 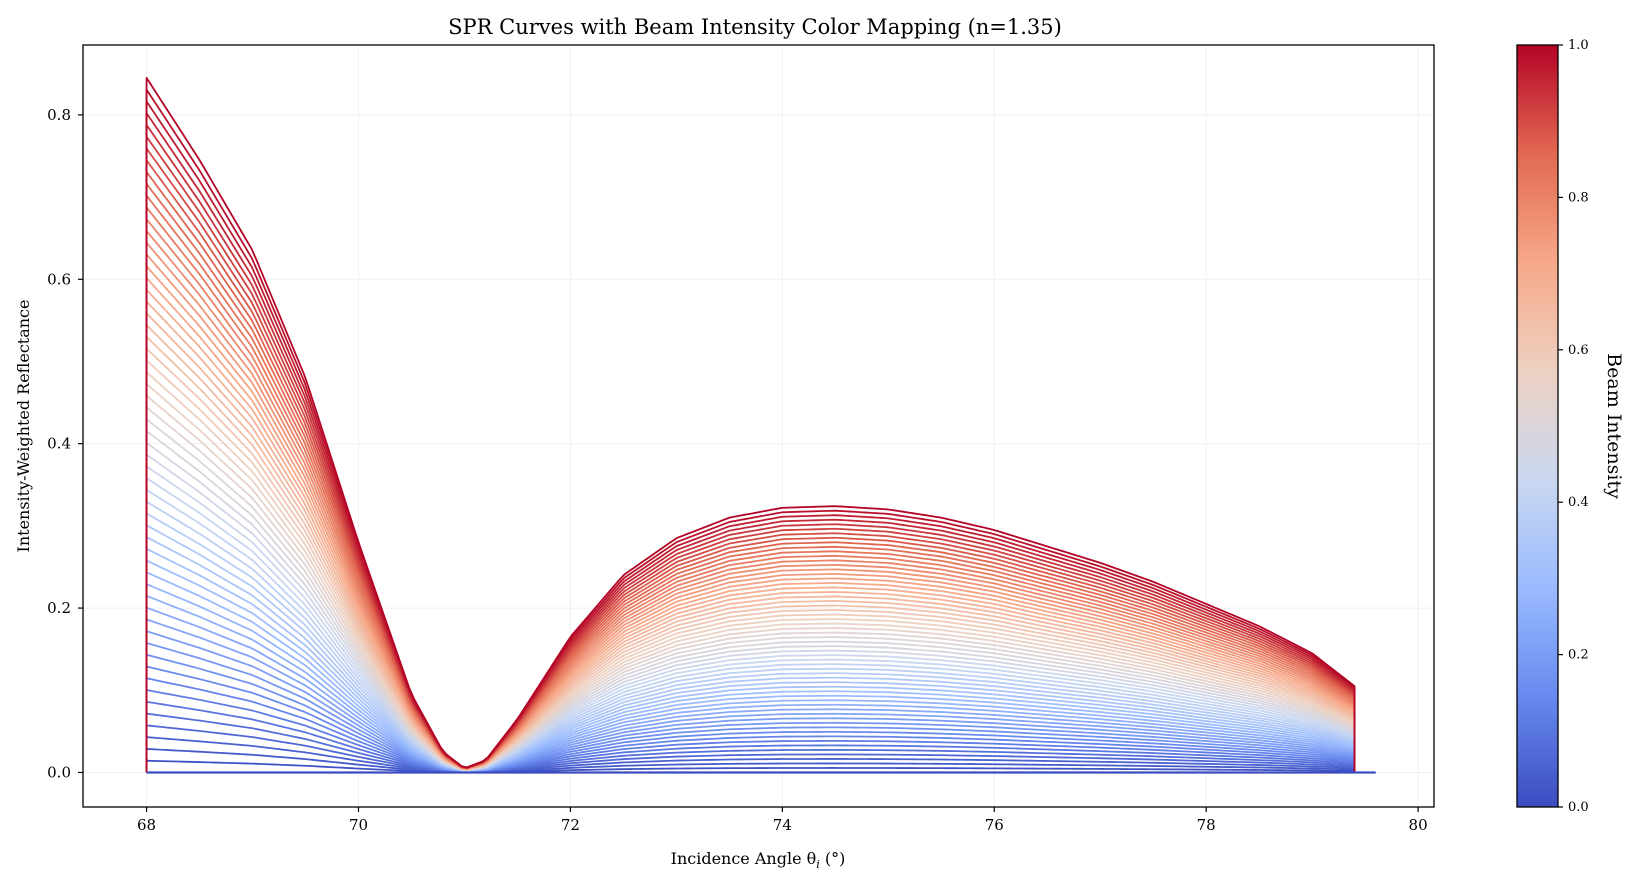 What do you see at coordinates (994, 825) in the screenshot?
I see `x-tick-label: 76` at bounding box center [994, 825].